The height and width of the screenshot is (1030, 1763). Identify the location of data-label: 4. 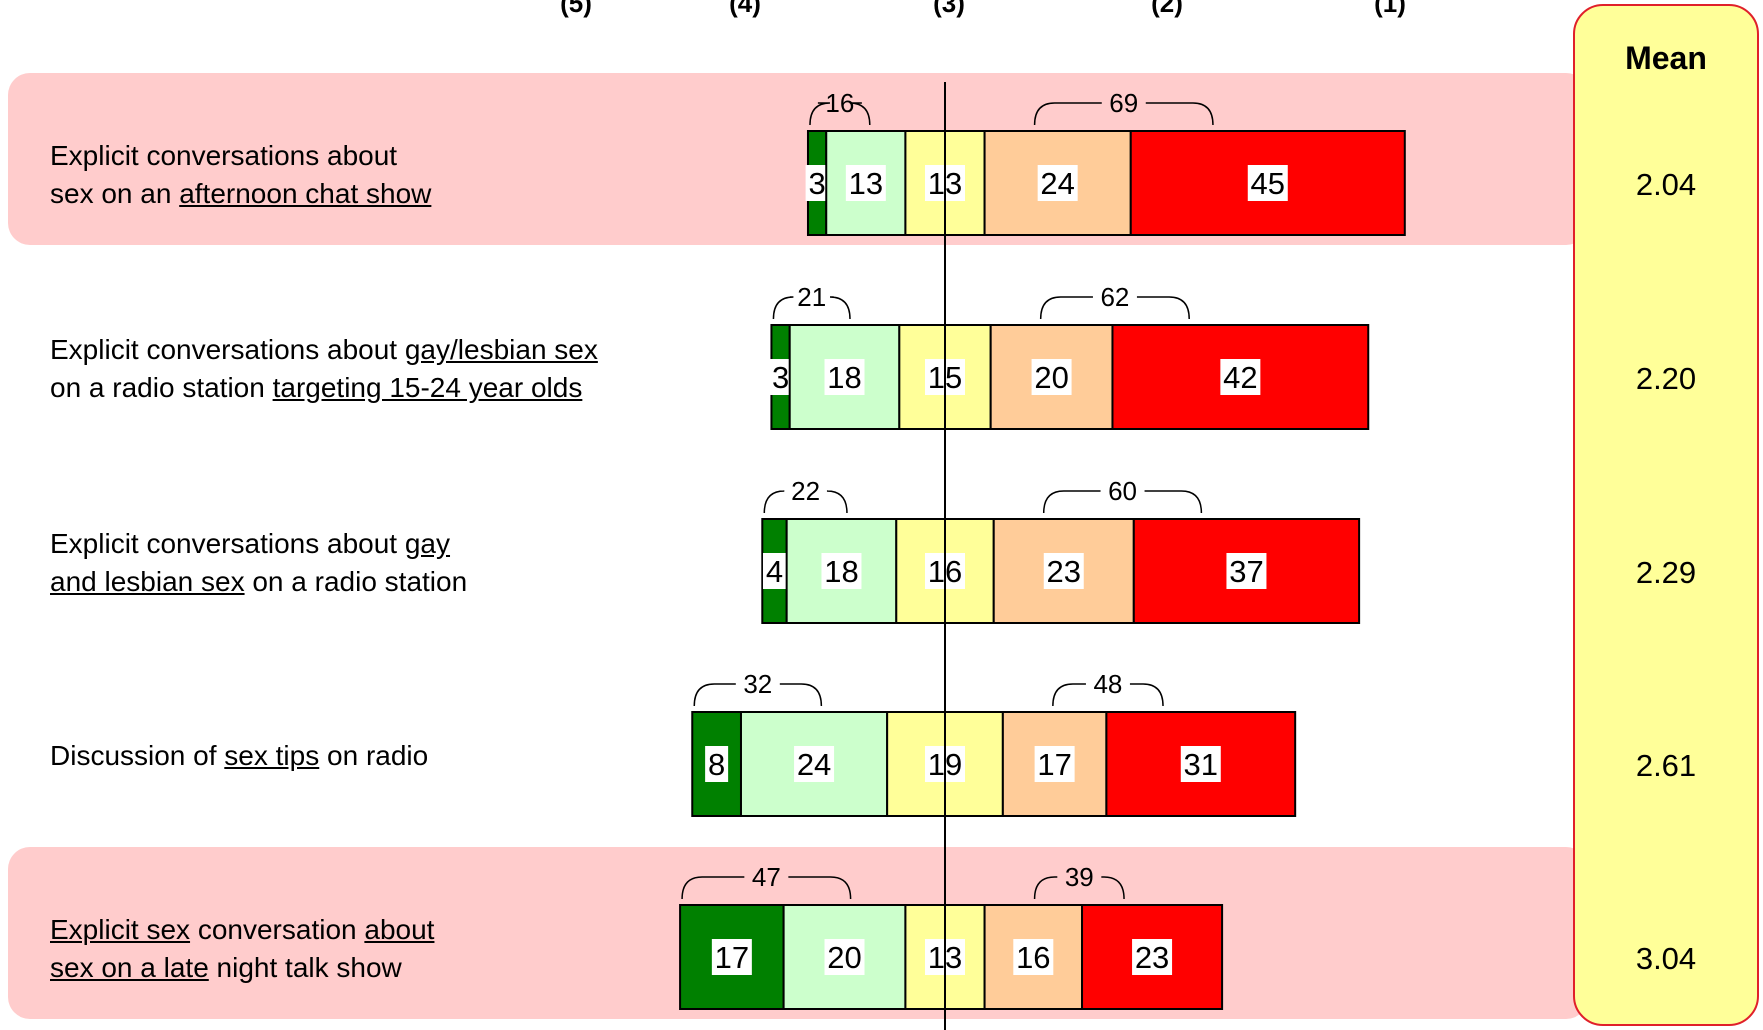
(774, 571).